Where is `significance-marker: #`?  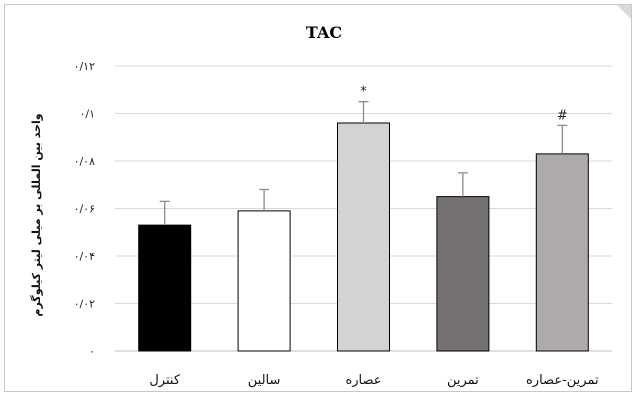 significance-marker: # is located at coordinates (562, 115).